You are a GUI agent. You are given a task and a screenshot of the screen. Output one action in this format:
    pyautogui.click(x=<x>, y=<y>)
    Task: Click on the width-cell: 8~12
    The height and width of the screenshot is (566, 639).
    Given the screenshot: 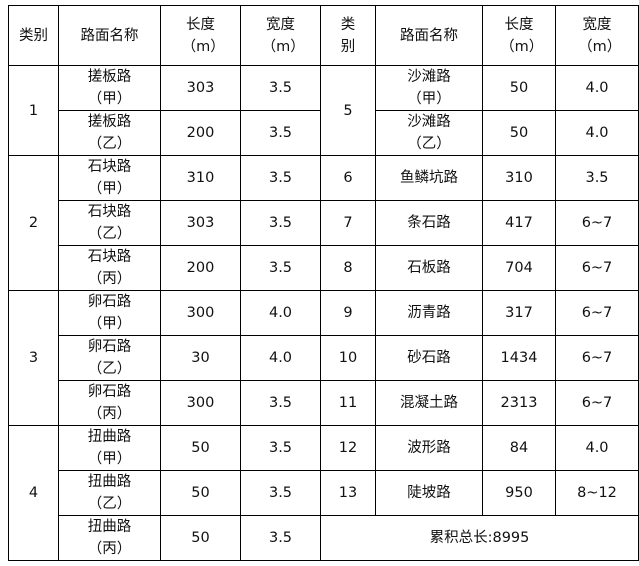 What is the action you would take?
    pyautogui.click(x=597, y=493)
    